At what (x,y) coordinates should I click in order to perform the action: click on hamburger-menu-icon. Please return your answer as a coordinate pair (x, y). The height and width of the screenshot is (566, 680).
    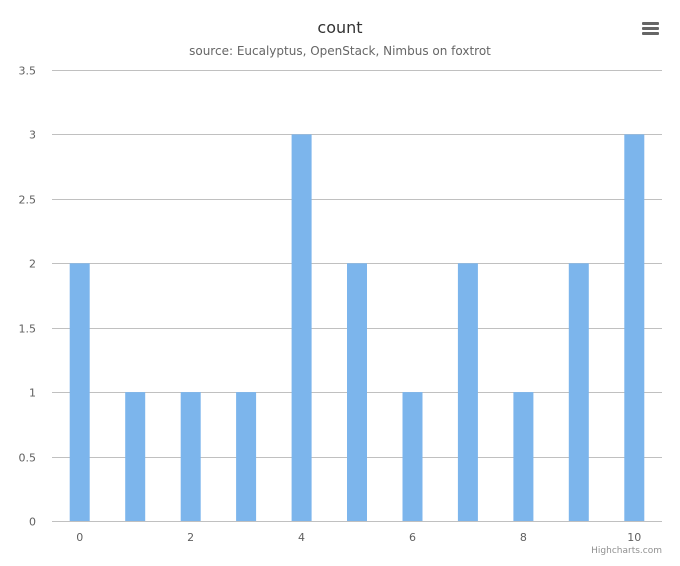
    Looking at the image, I should click on (651, 29).